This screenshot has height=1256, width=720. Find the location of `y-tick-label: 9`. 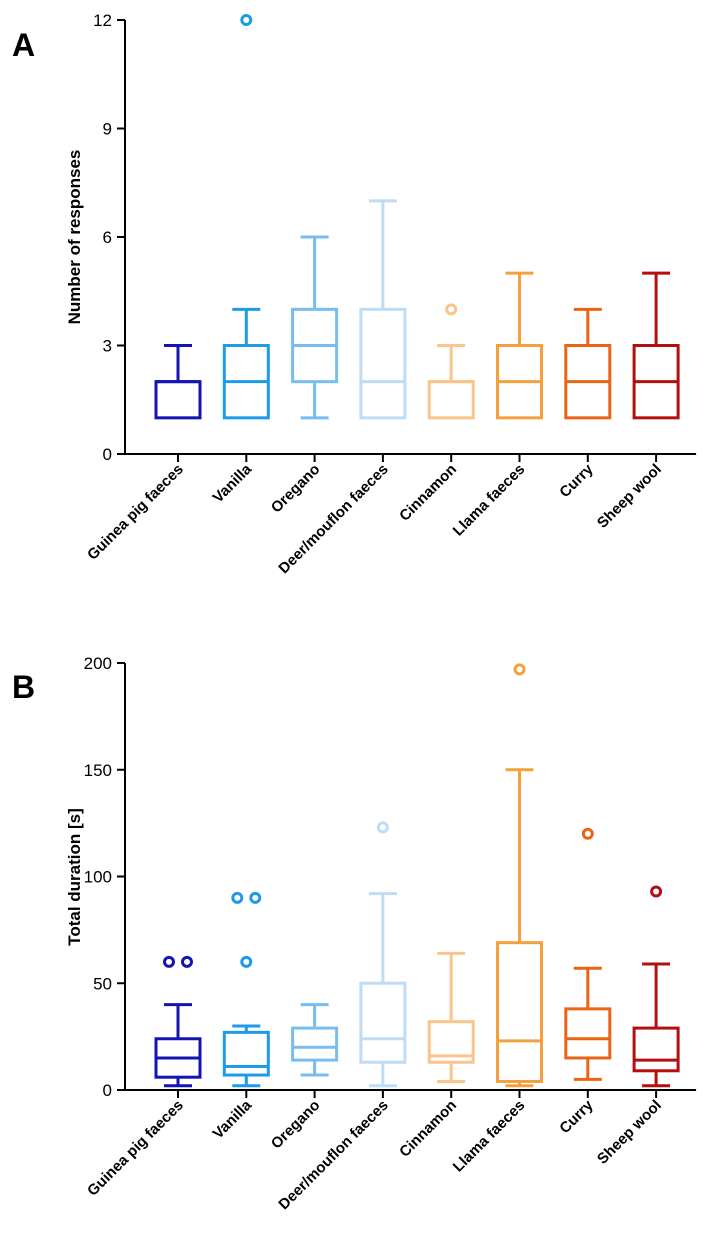

y-tick-label: 9 is located at coordinates (107, 129).